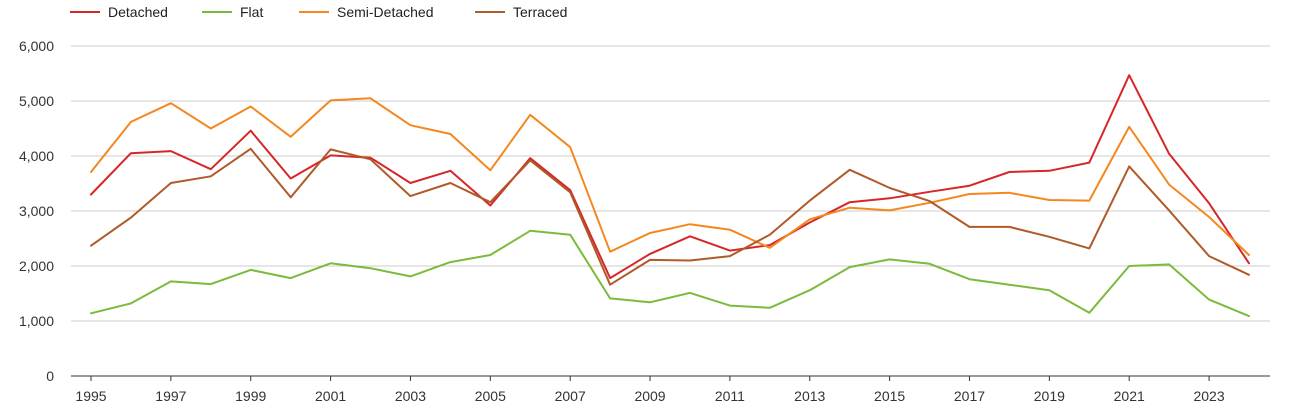  Describe the element at coordinates (410, 396) in the screenshot. I see `x-tick-label: 2003` at that location.